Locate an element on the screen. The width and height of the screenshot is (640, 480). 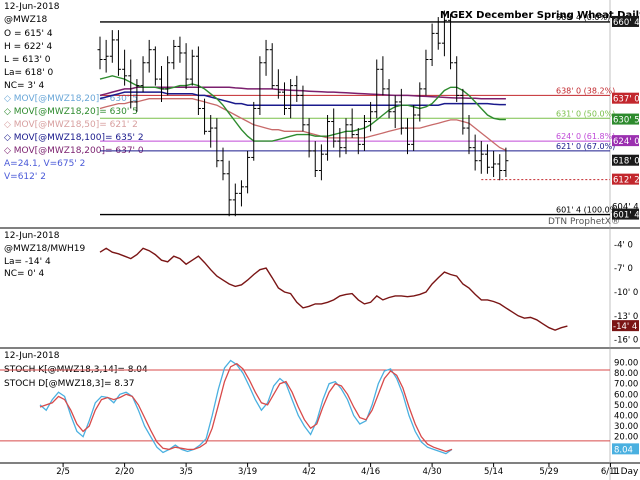
price-info-line: H = 622' 4 is located at coordinates (28, 47).